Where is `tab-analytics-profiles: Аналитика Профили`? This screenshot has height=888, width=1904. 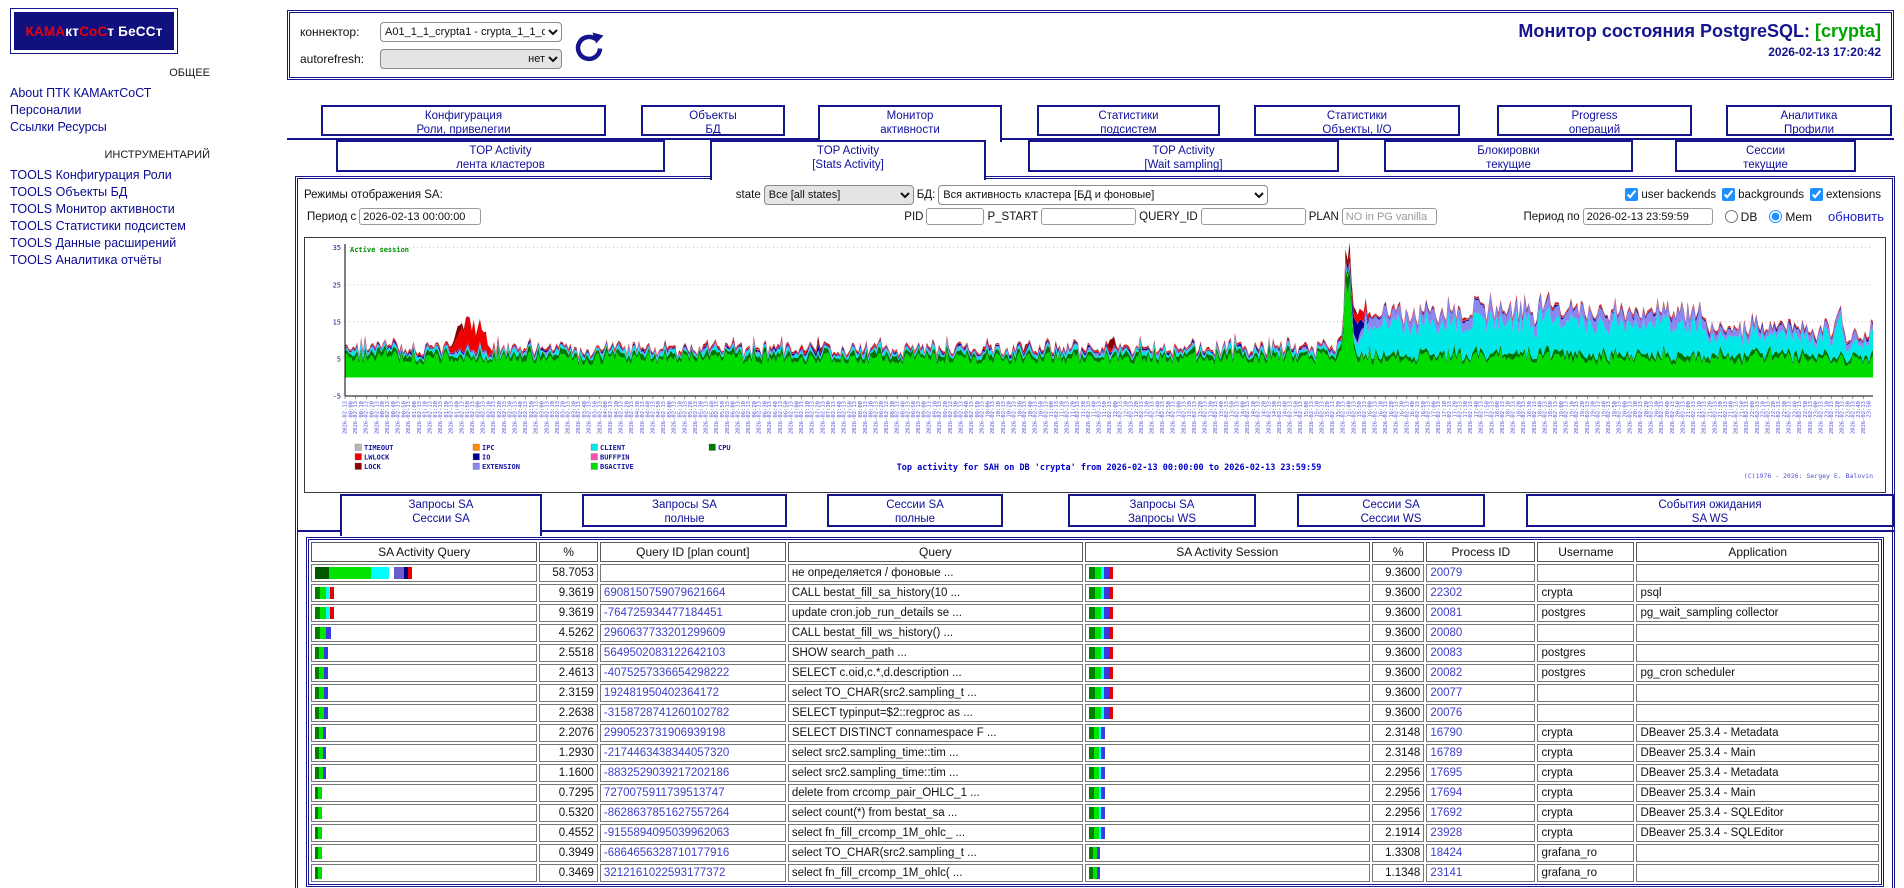 tab-analytics-profiles: Аналитика Профили is located at coordinates (1809, 120).